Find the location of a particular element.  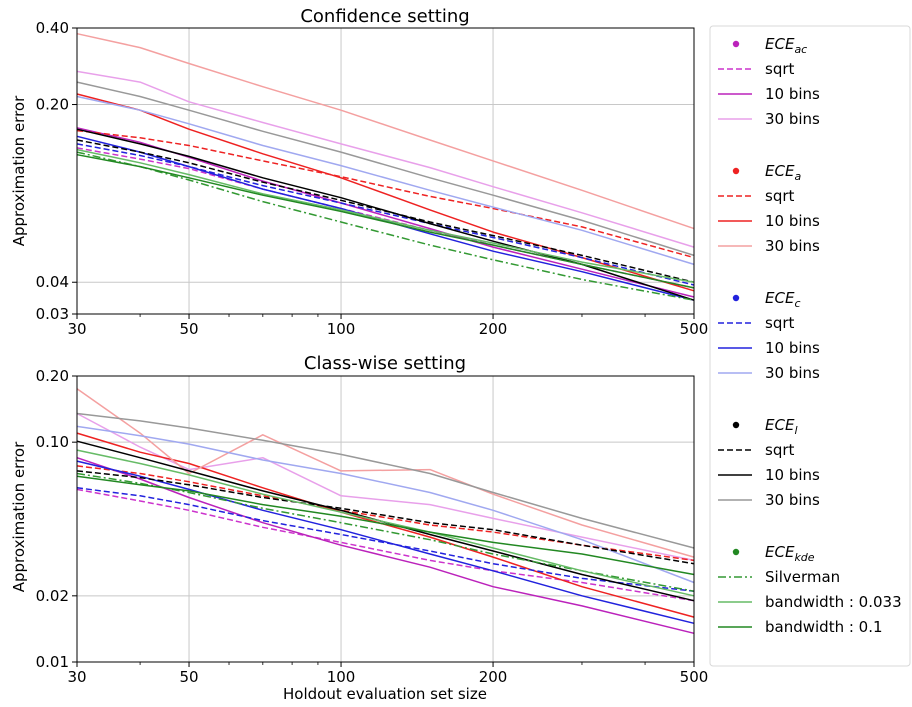

classwise-panel-ylabel: Approximation error is located at coordinates (19, 516).